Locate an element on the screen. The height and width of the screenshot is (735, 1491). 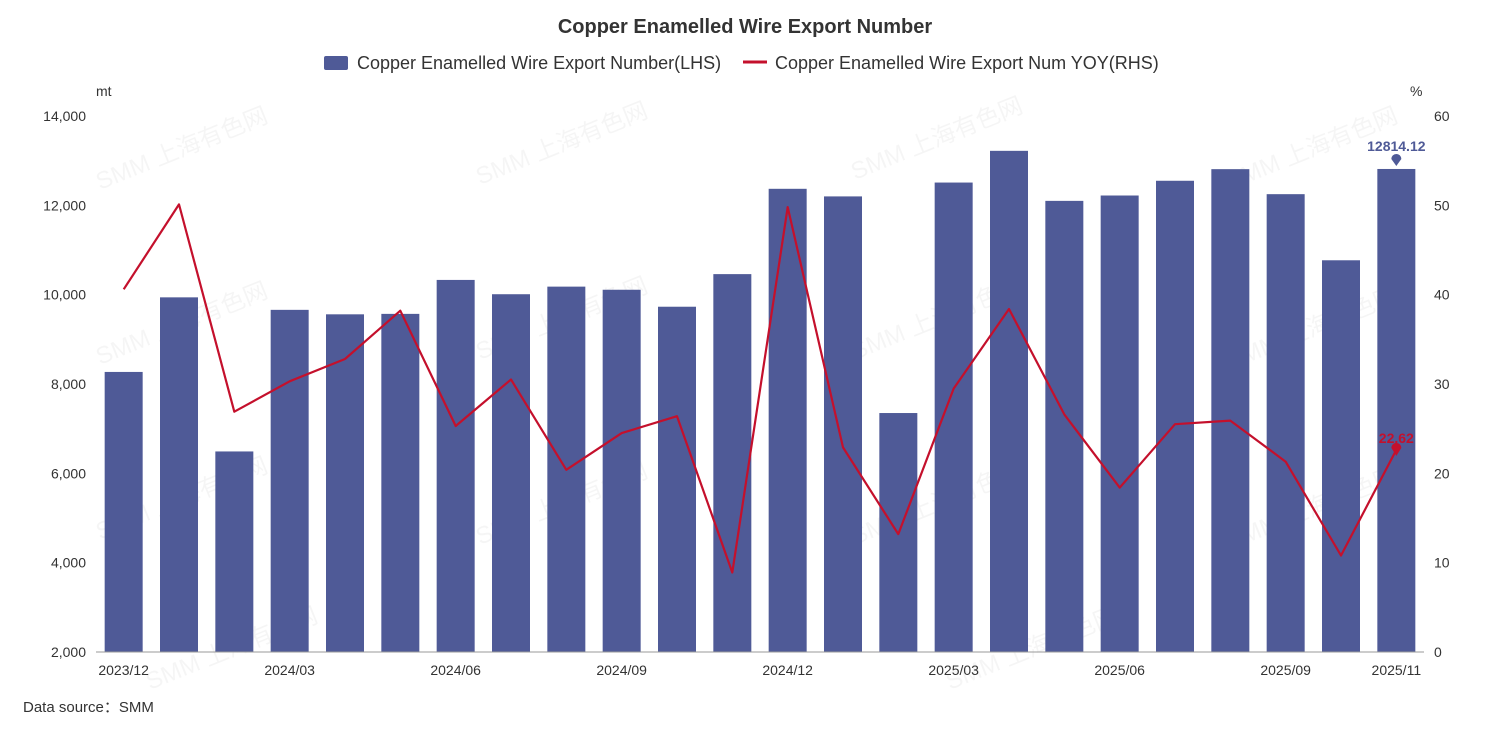
x-tick-4: 2024/12 is located at coordinates (787, 670).